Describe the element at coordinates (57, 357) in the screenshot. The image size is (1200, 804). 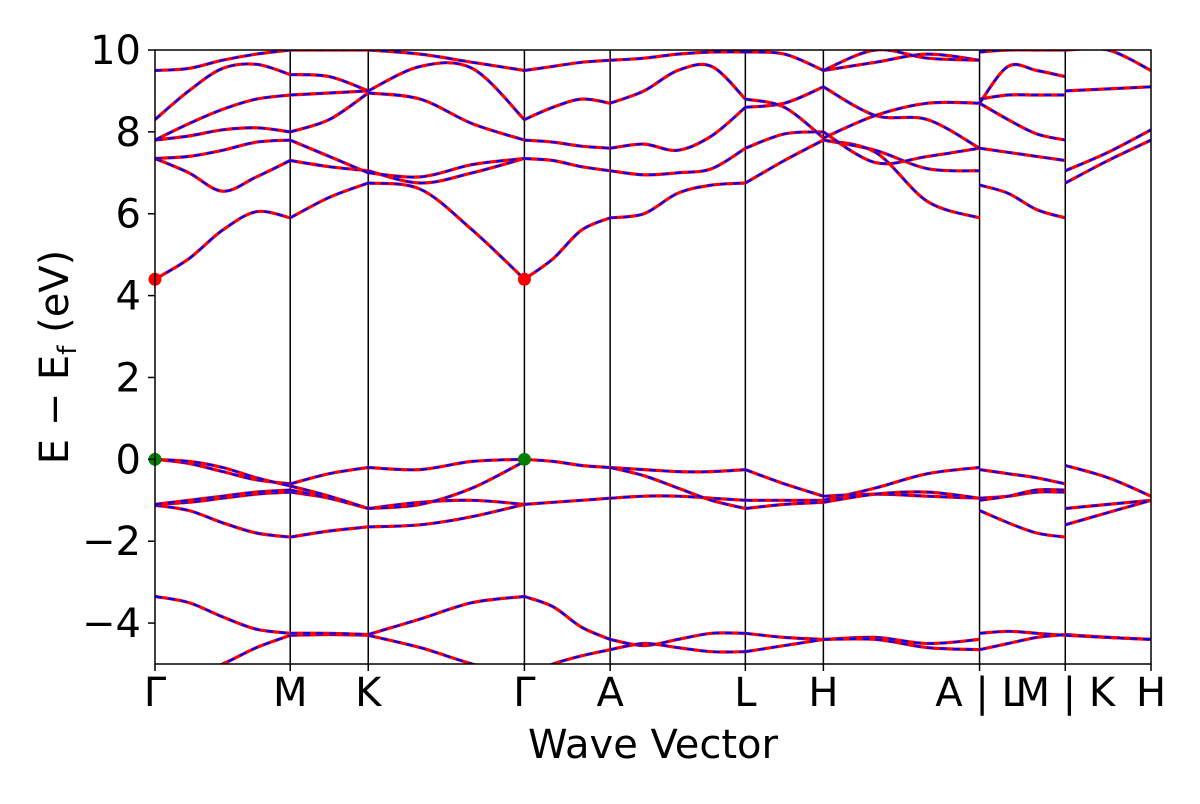
I see `y-axis-label: E − Ef (eV)` at that location.